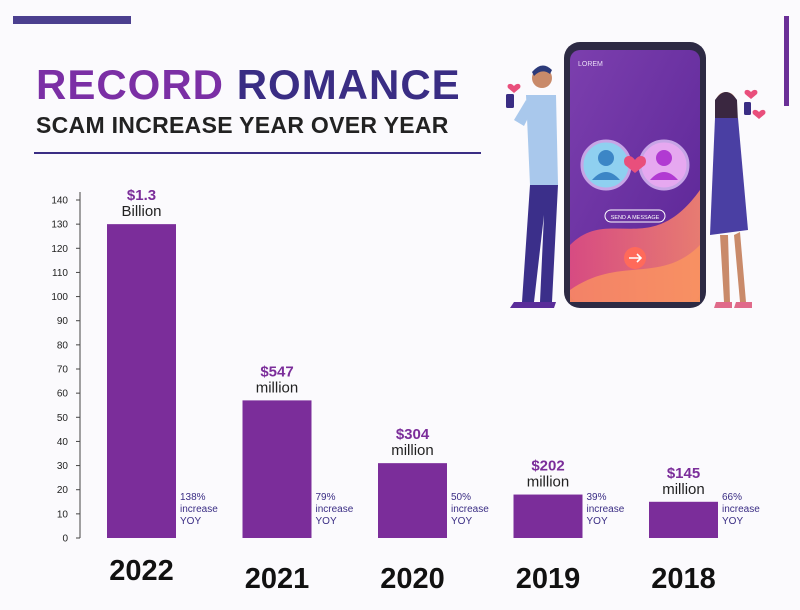 The height and width of the screenshot is (610, 800). I want to click on right-accent-bar, so click(786, 61).